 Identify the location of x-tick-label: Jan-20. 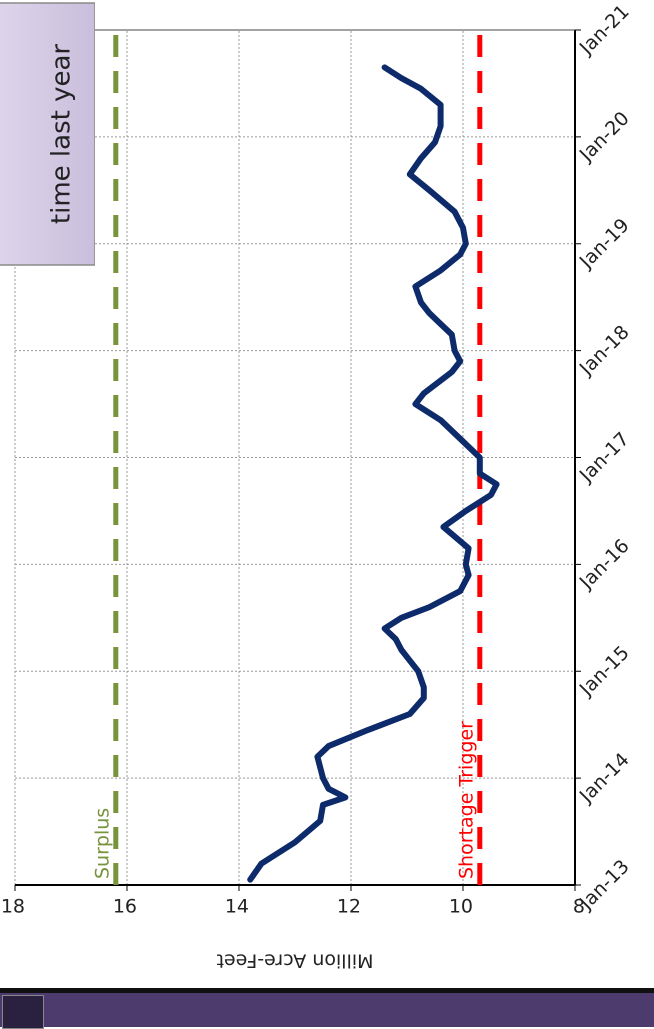
(604, 136).